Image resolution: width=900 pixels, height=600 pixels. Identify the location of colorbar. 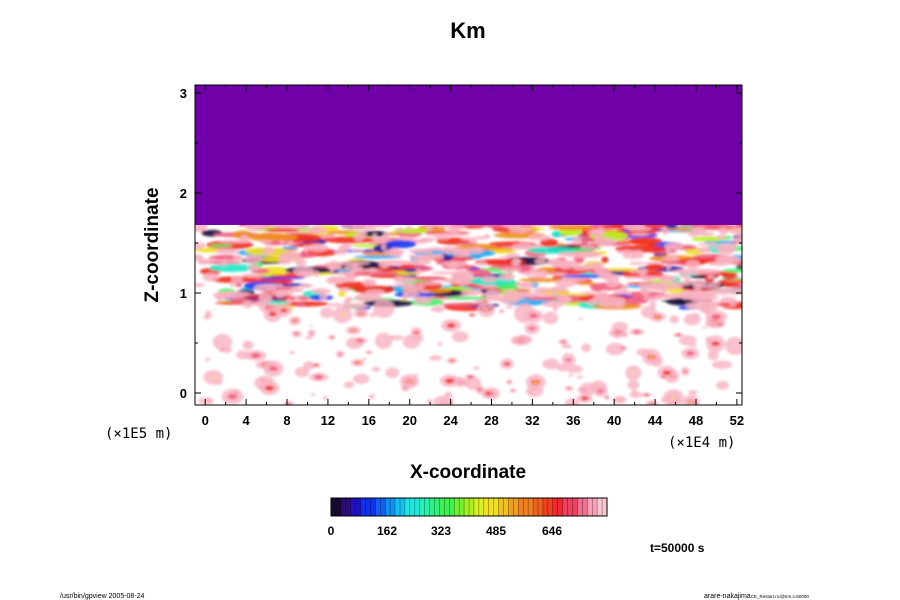
(469, 507).